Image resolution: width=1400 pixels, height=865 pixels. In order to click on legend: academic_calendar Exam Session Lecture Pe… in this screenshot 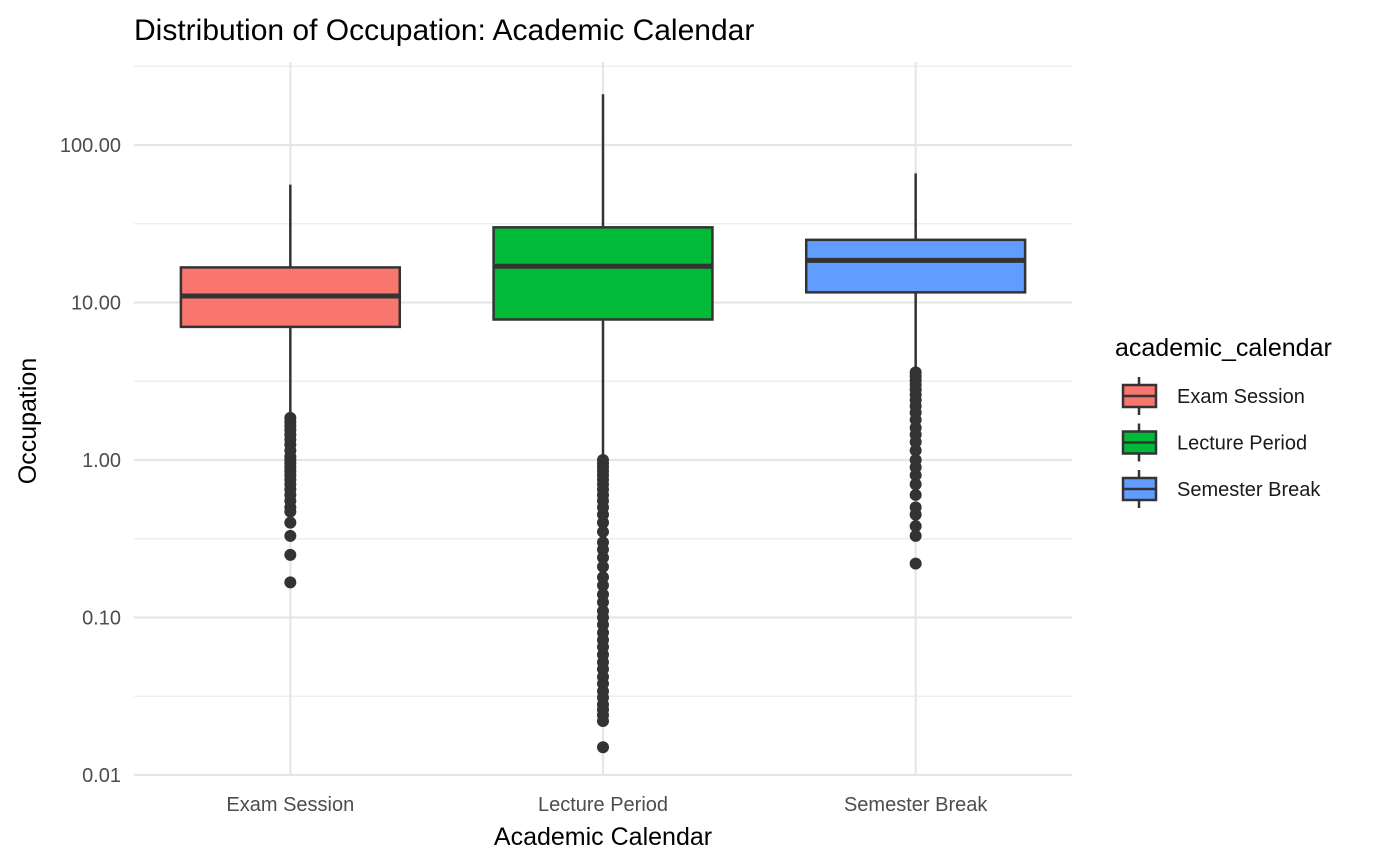, I will do `click(1223, 421)`.